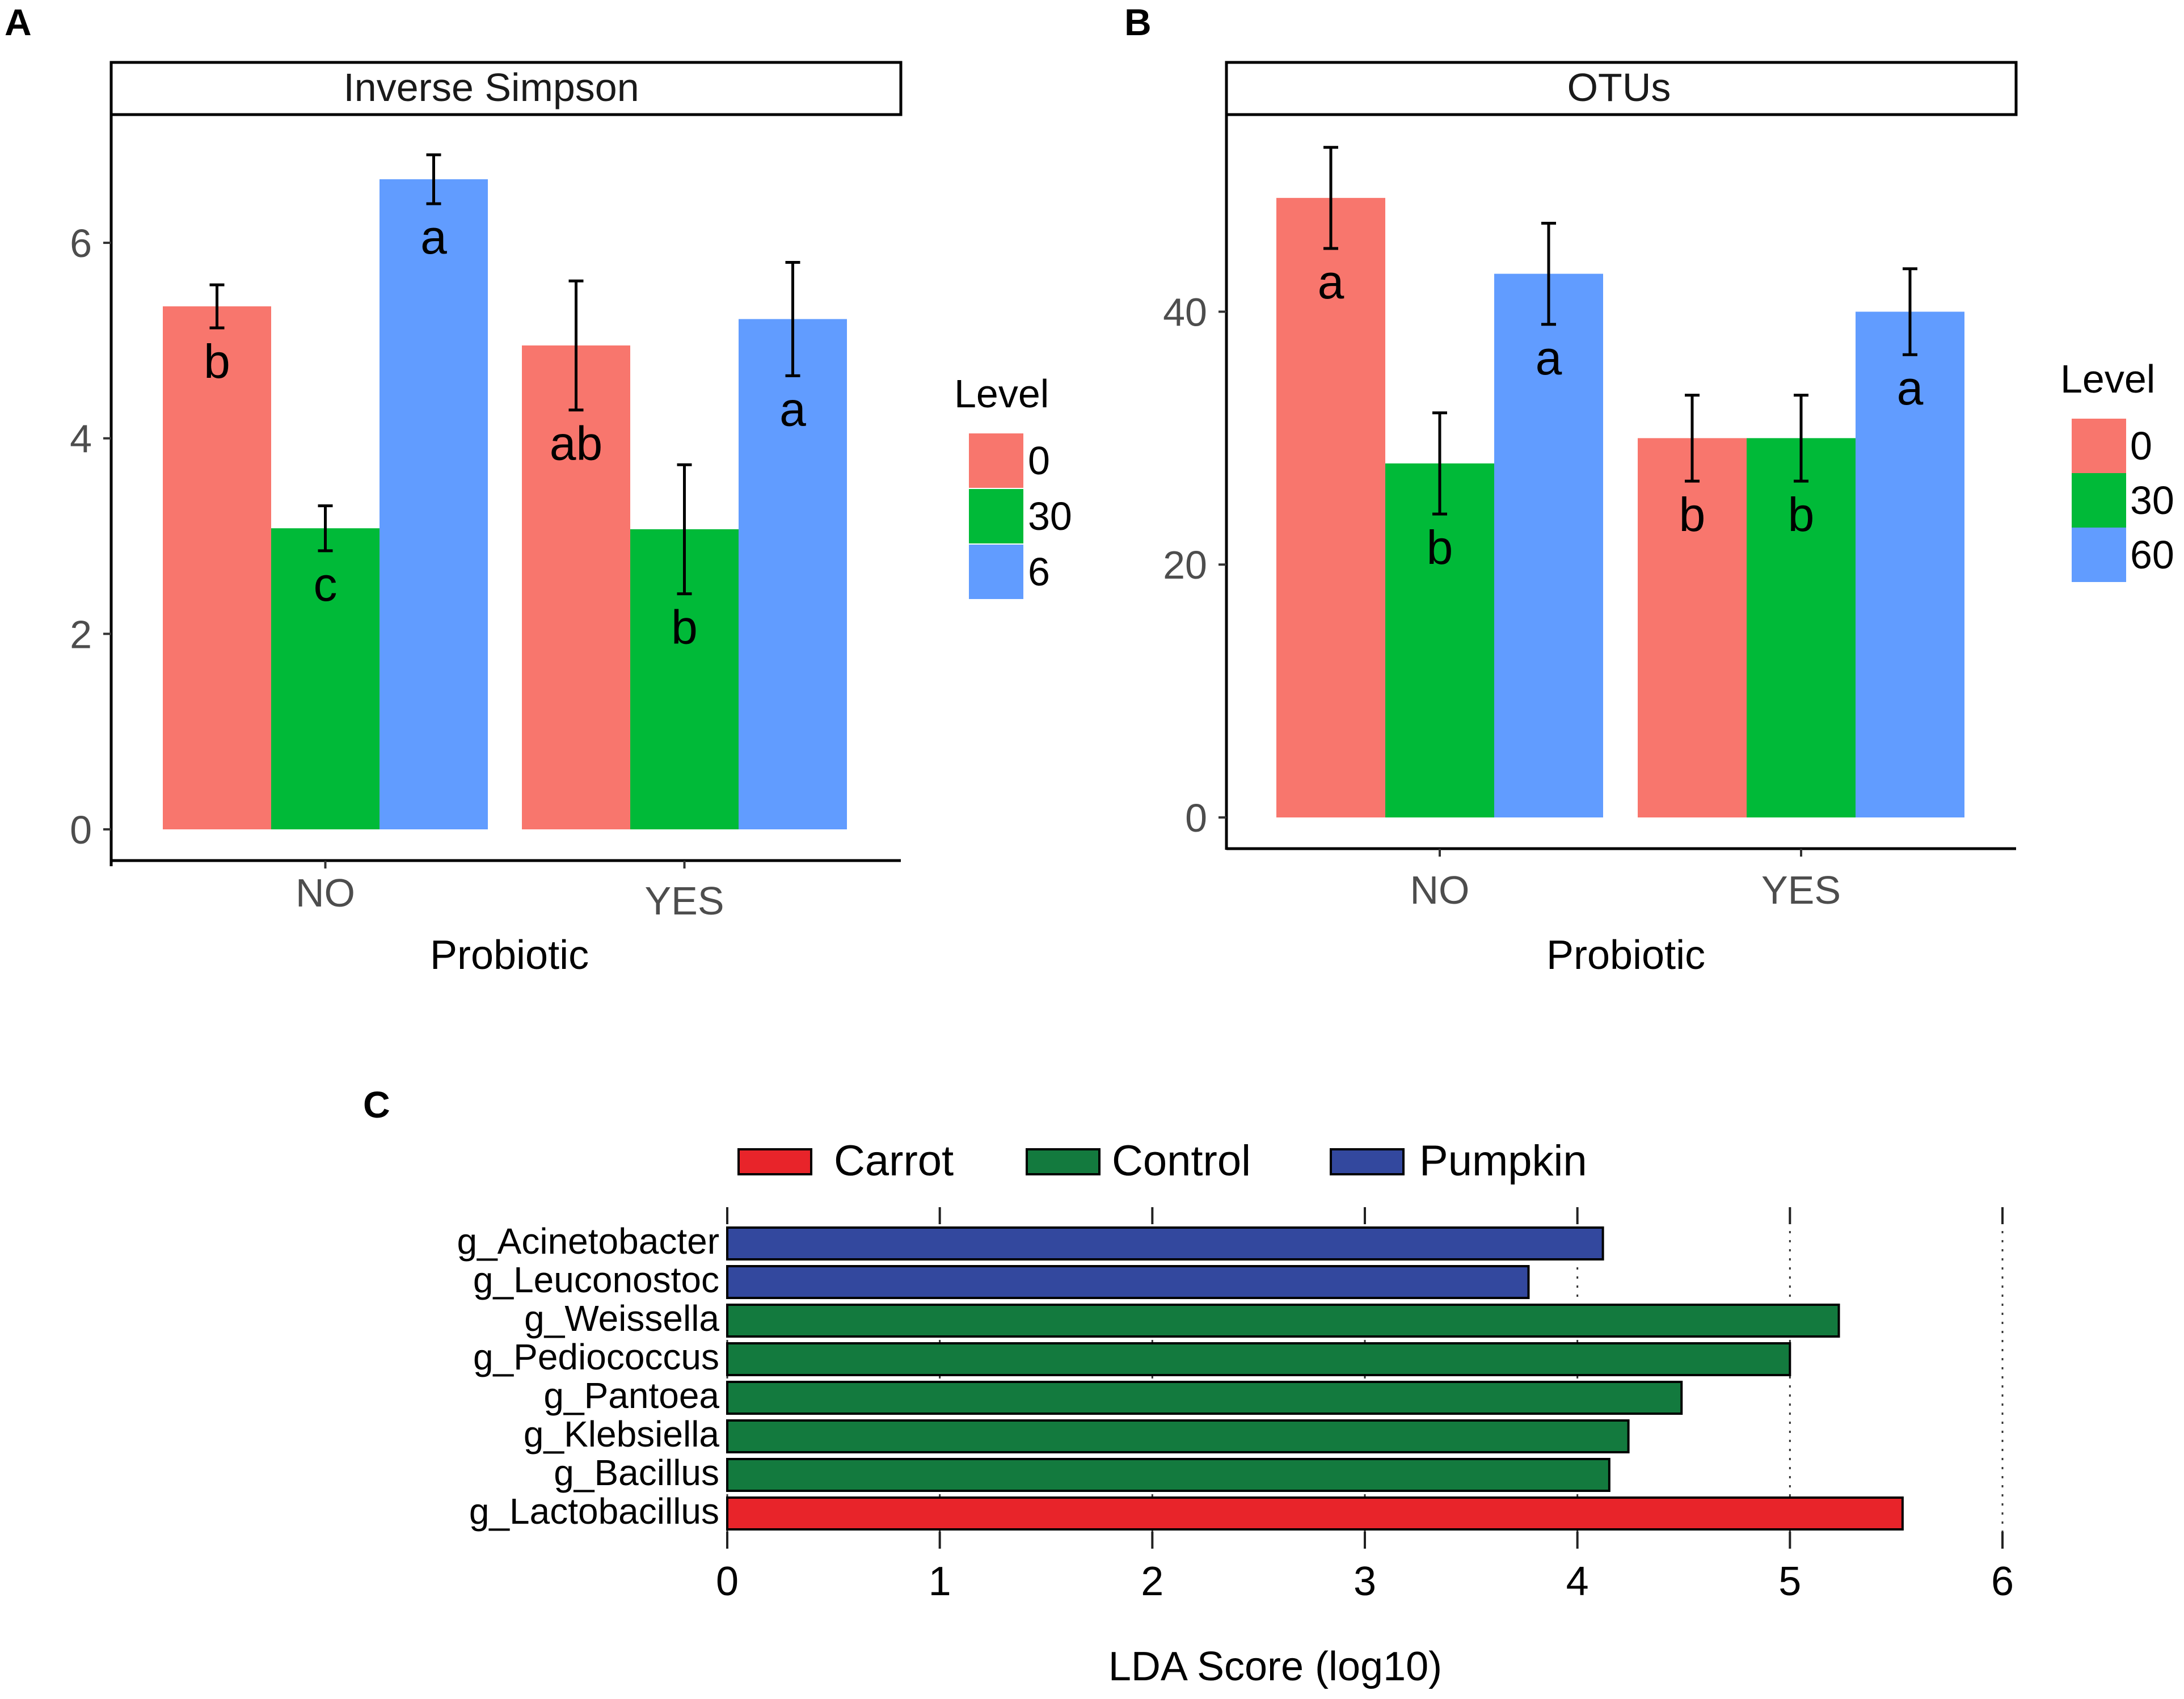 The width and height of the screenshot is (2184, 1699). I want to click on panel-a-legend-title: Level, so click(1001, 394).